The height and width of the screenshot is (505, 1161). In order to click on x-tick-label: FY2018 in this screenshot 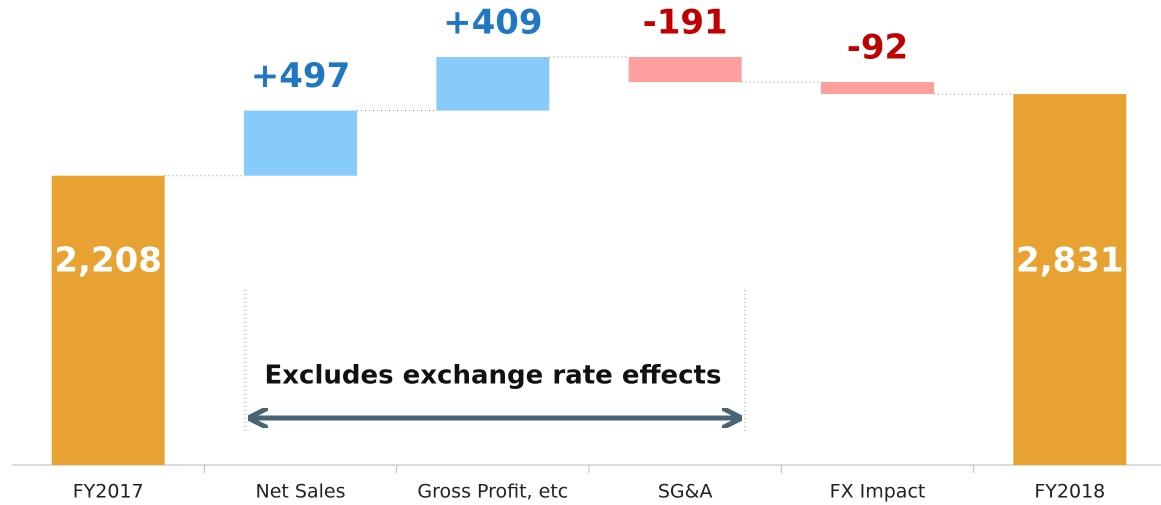, I will do `click(1069, 492)`.